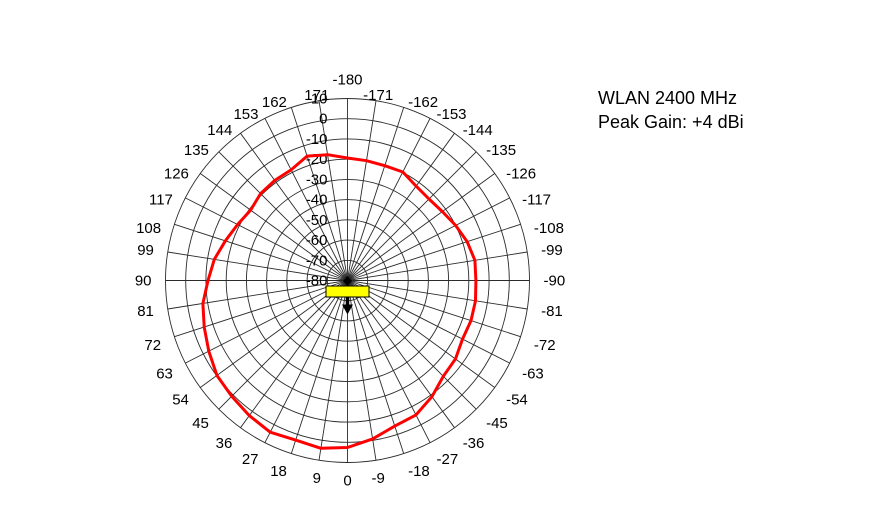 The height and width of the screenshot is (523, 891). I want to click on radial-tick-label: -80, so click(317, 281).